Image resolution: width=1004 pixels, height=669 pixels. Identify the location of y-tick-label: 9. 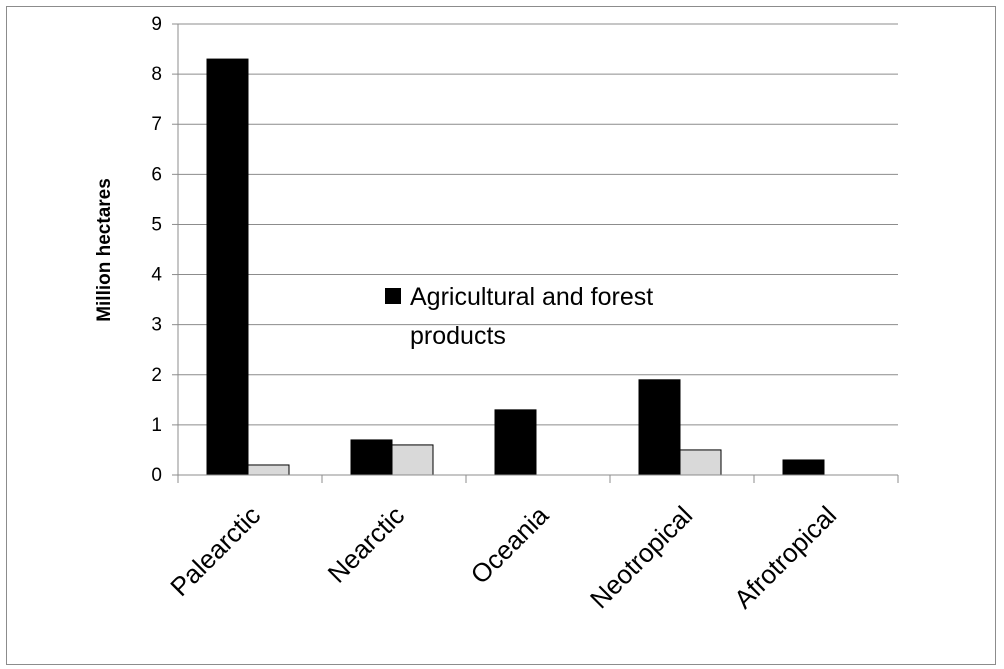
(156, 24).